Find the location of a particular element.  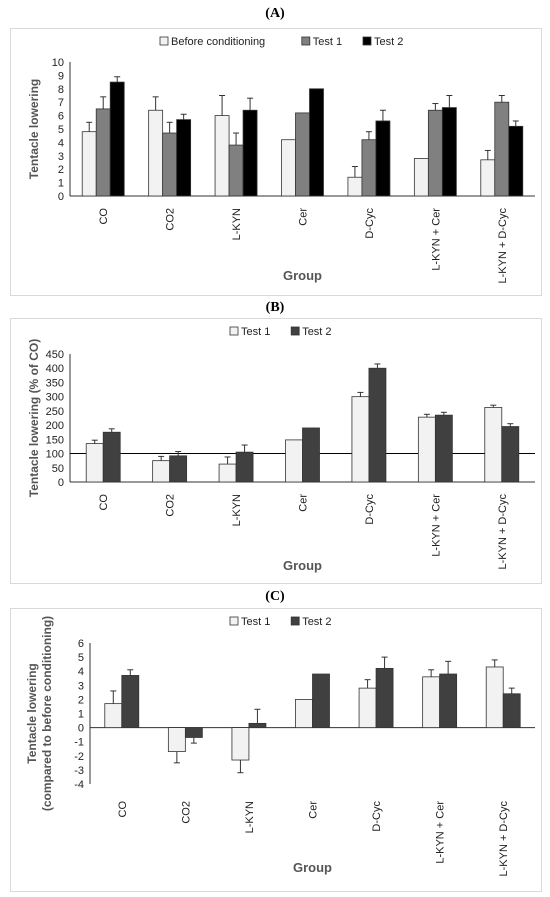

y-tick-label: 450 is located at coordinates (55, 355).